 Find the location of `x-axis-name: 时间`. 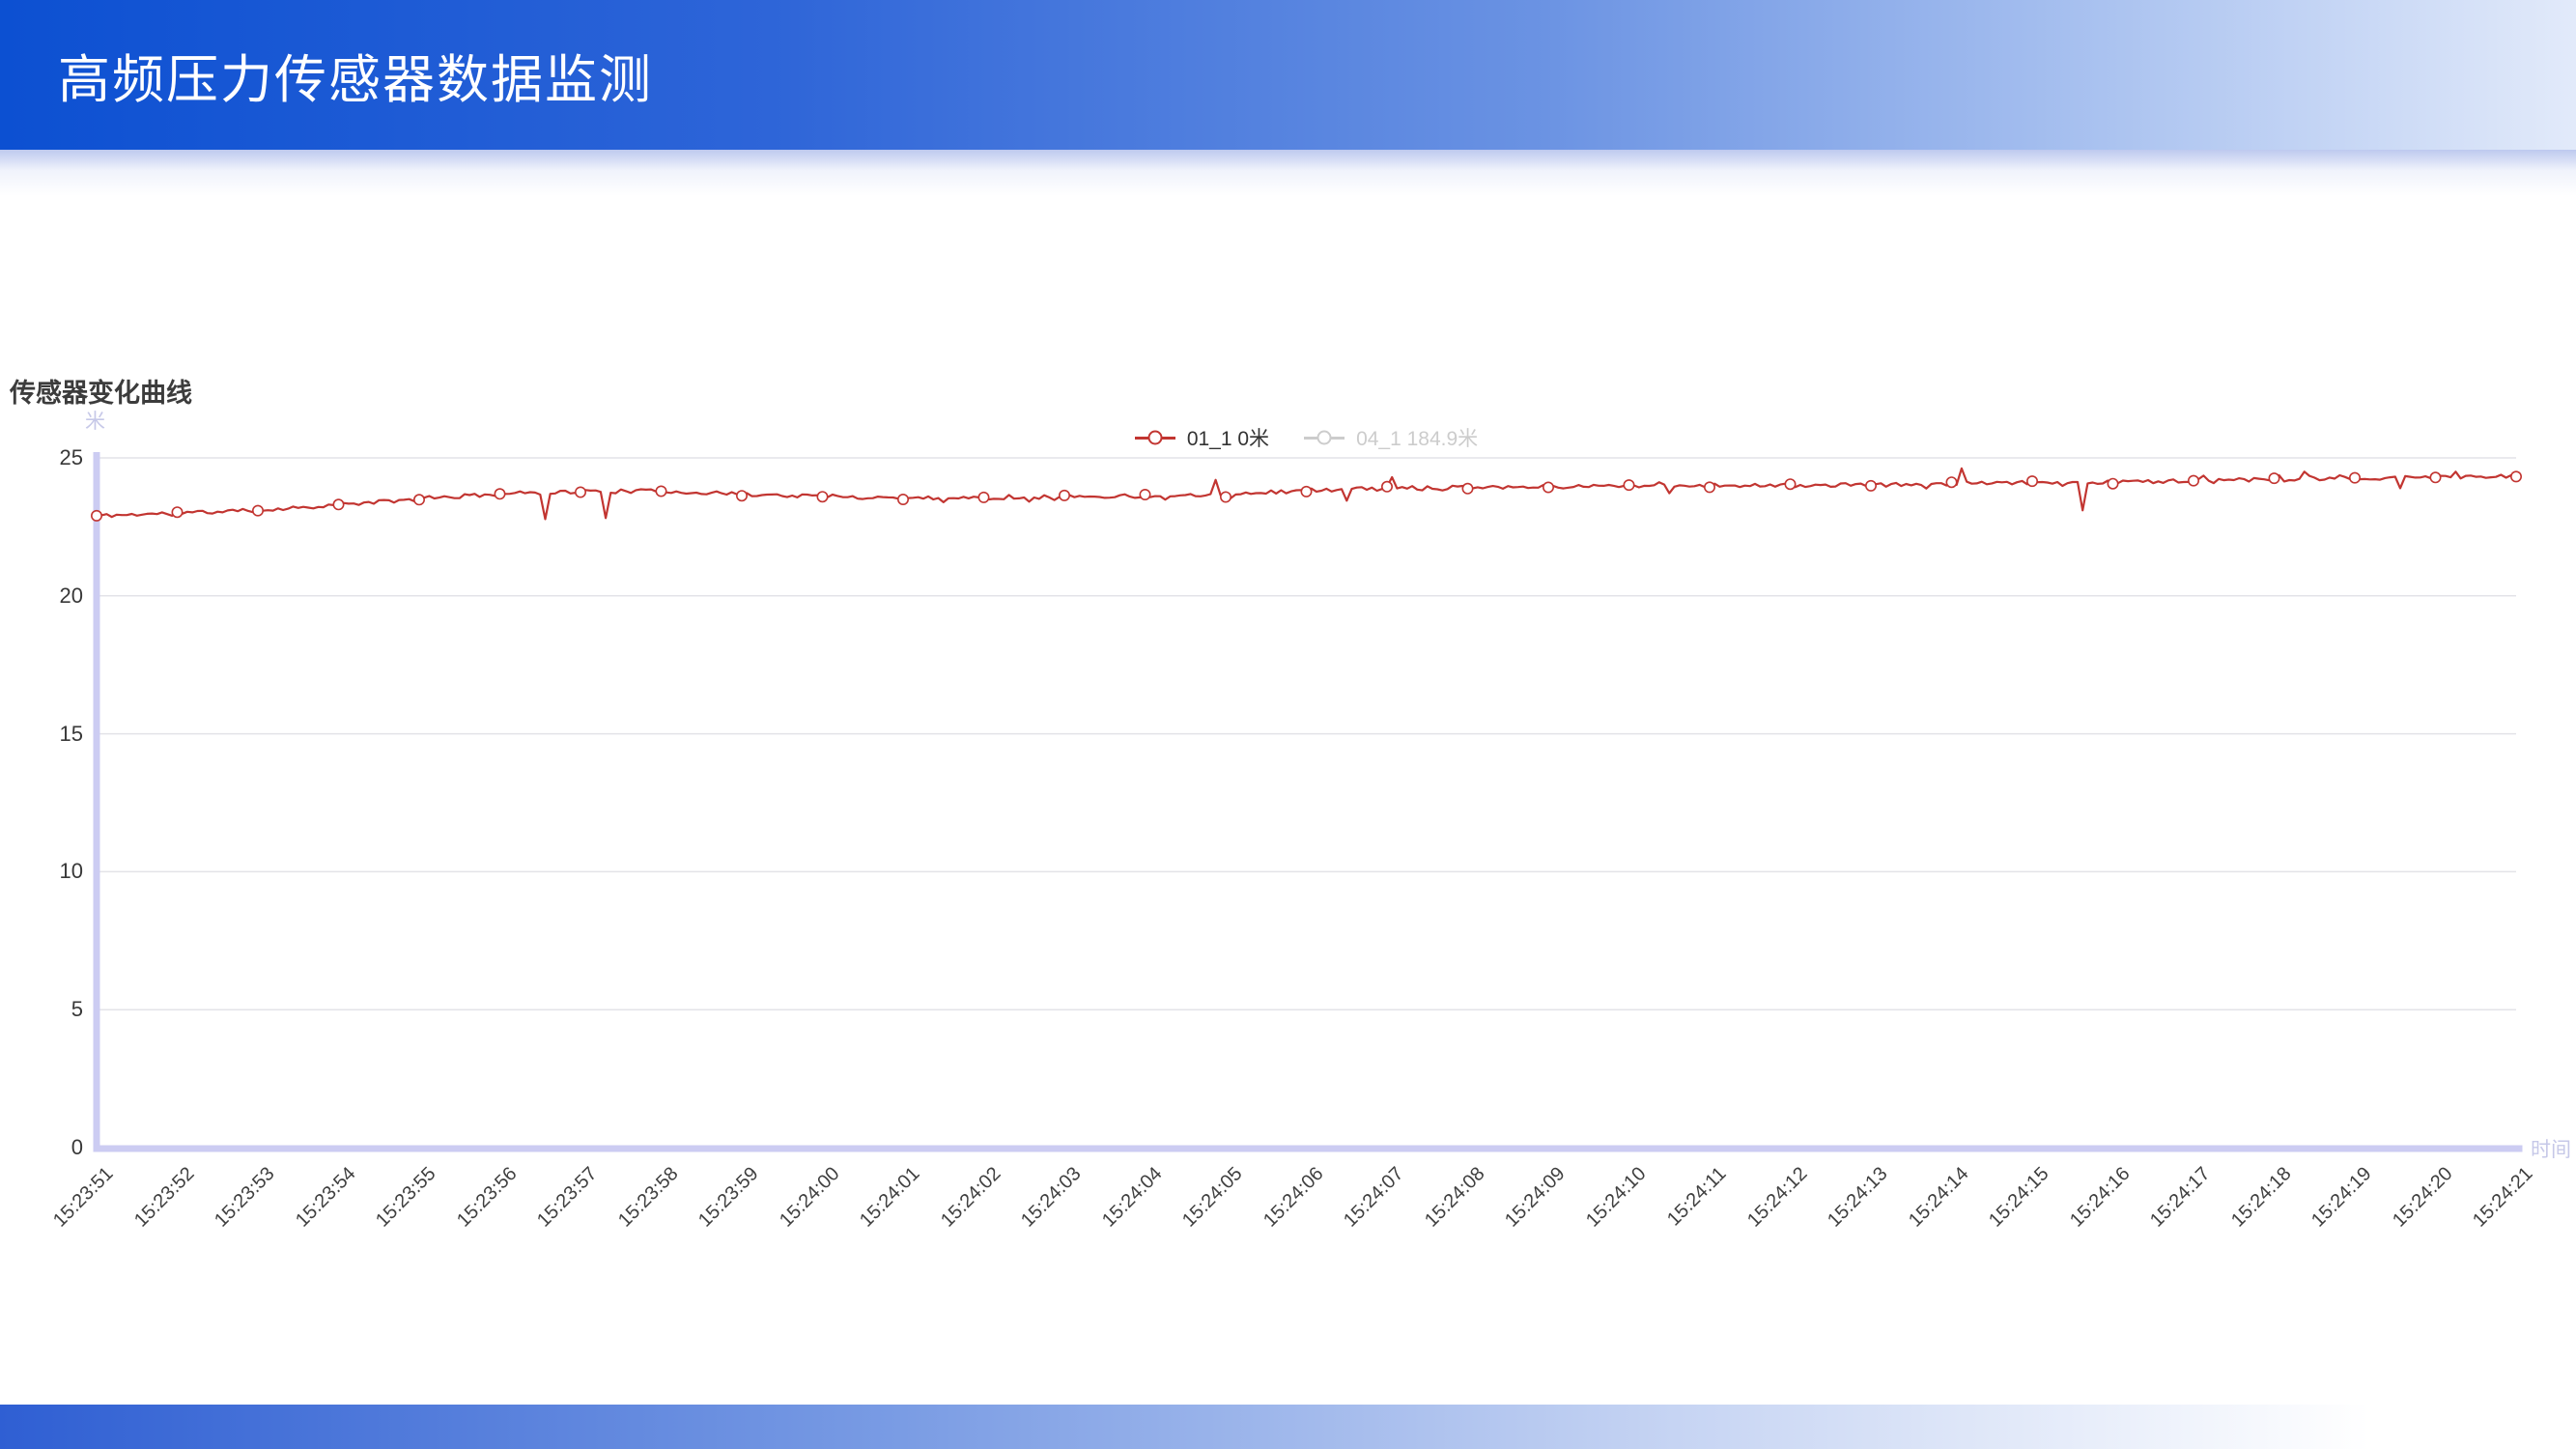

x-axis-name: 时间 is located at coordinates (2551, 1150).